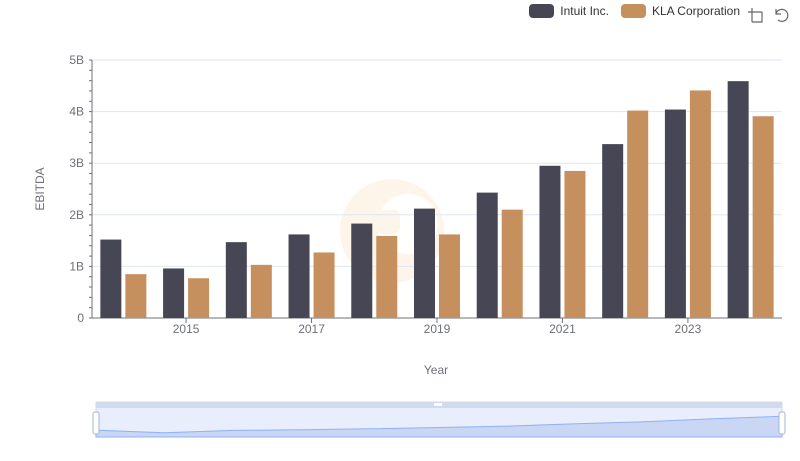  I want to click on kla-bar-2014, so click(136, 296).